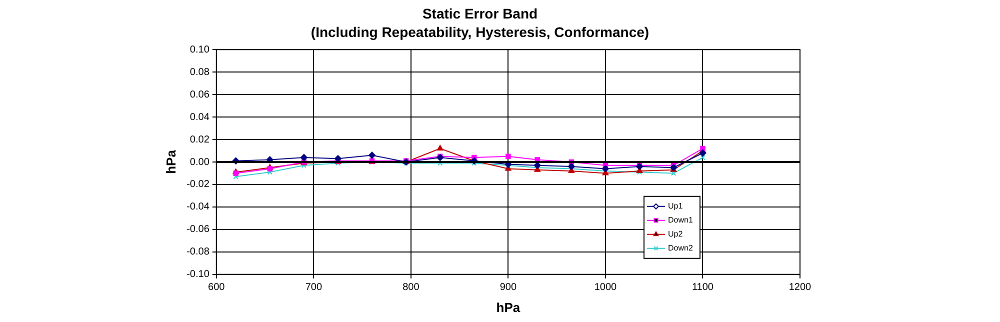 Image resolution: width=1000 pixels, height=322 pixels. Describe the element at coordinates (200, 50) in the screenshot. I see `y-tick-label: 0.10` at that location.